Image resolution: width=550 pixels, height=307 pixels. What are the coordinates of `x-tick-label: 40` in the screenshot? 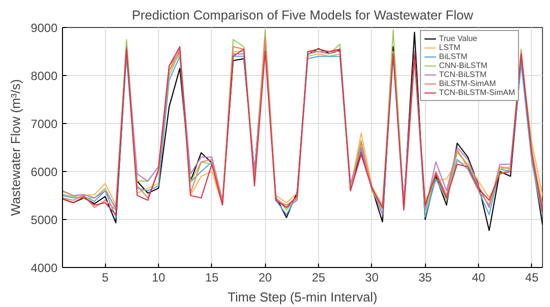 It's located at (479, 277).